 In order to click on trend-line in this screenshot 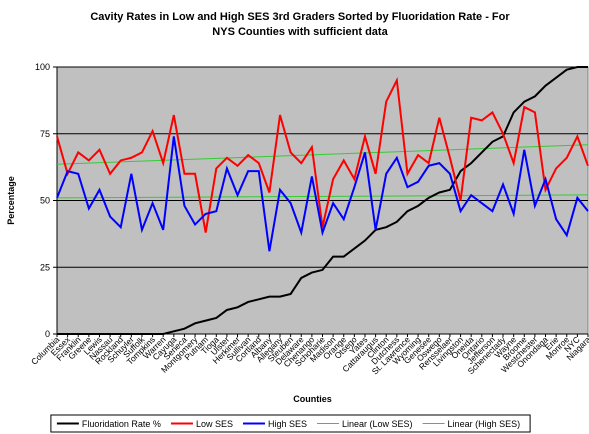, I will do `click(322, 154)`.